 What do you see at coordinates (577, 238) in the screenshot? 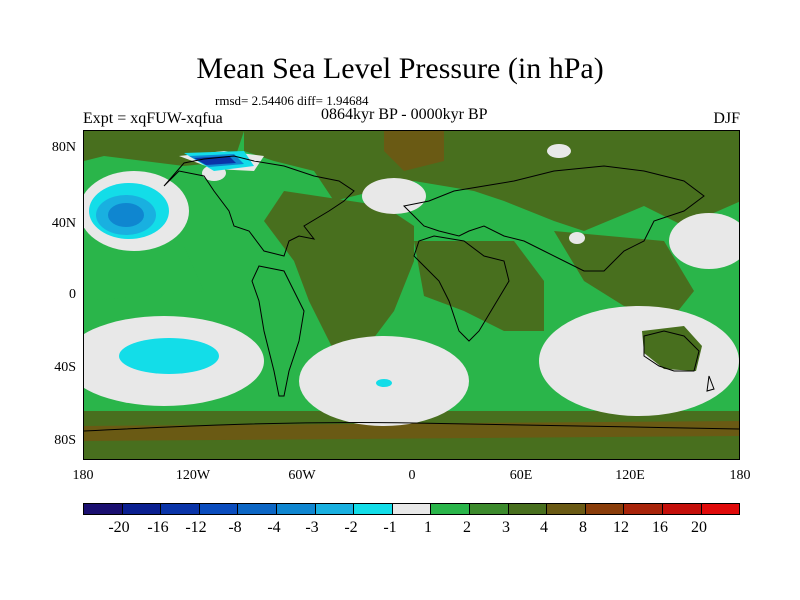
I see `region-tibet-neutral` at bounding box center [577, 238].